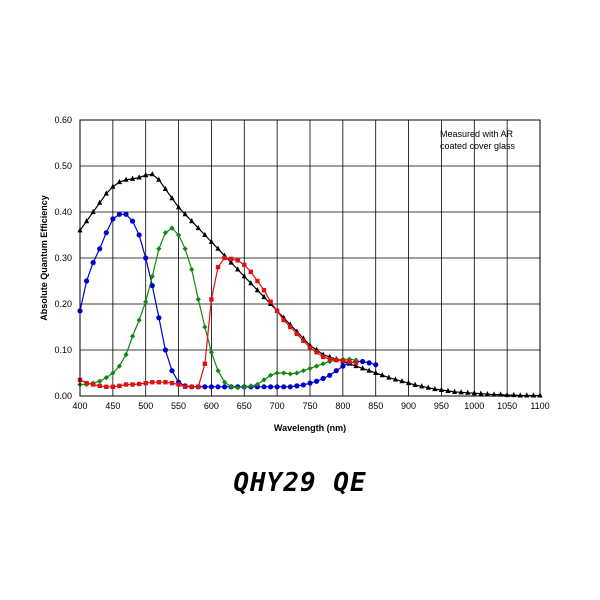 The width and height of the screenshot is (600, 600). What do you see at coordinates (300, 483) in the screenshot?
I see `chart-caption: QHY29 QE` at bounding box center [300, 483].